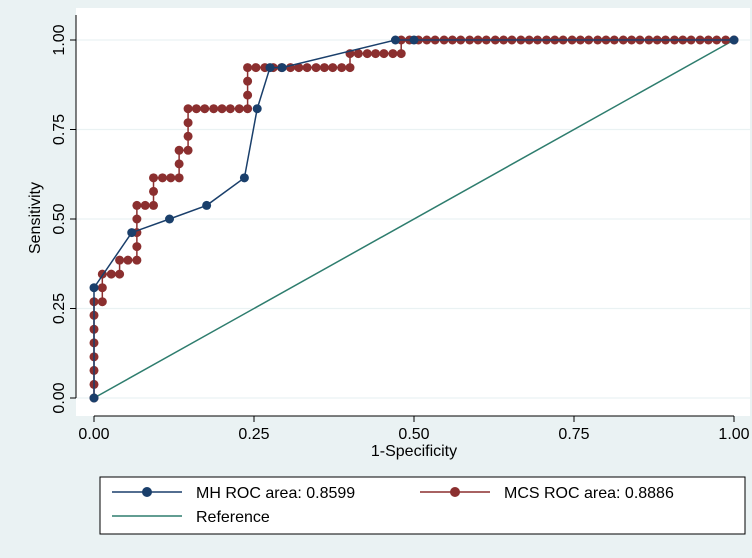 Image resolution: width=752 pixels, height=558 pixels. I want to click on y-tick-label: 1.00, so click(59, 39).